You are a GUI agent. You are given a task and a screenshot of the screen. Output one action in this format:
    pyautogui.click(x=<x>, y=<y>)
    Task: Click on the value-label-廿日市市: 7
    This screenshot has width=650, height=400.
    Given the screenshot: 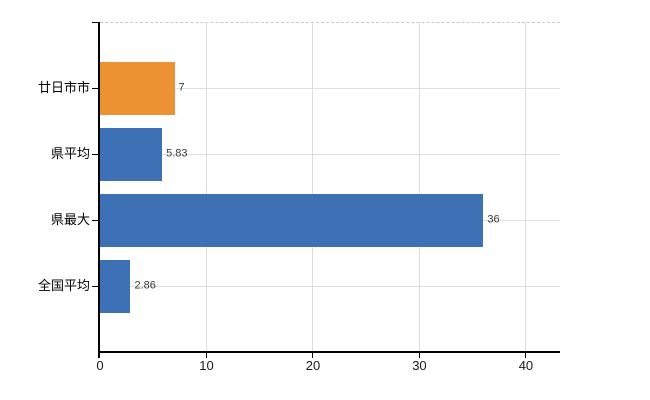 What is the action you would take?
    pyautogui.click(x=181, y=87)
    